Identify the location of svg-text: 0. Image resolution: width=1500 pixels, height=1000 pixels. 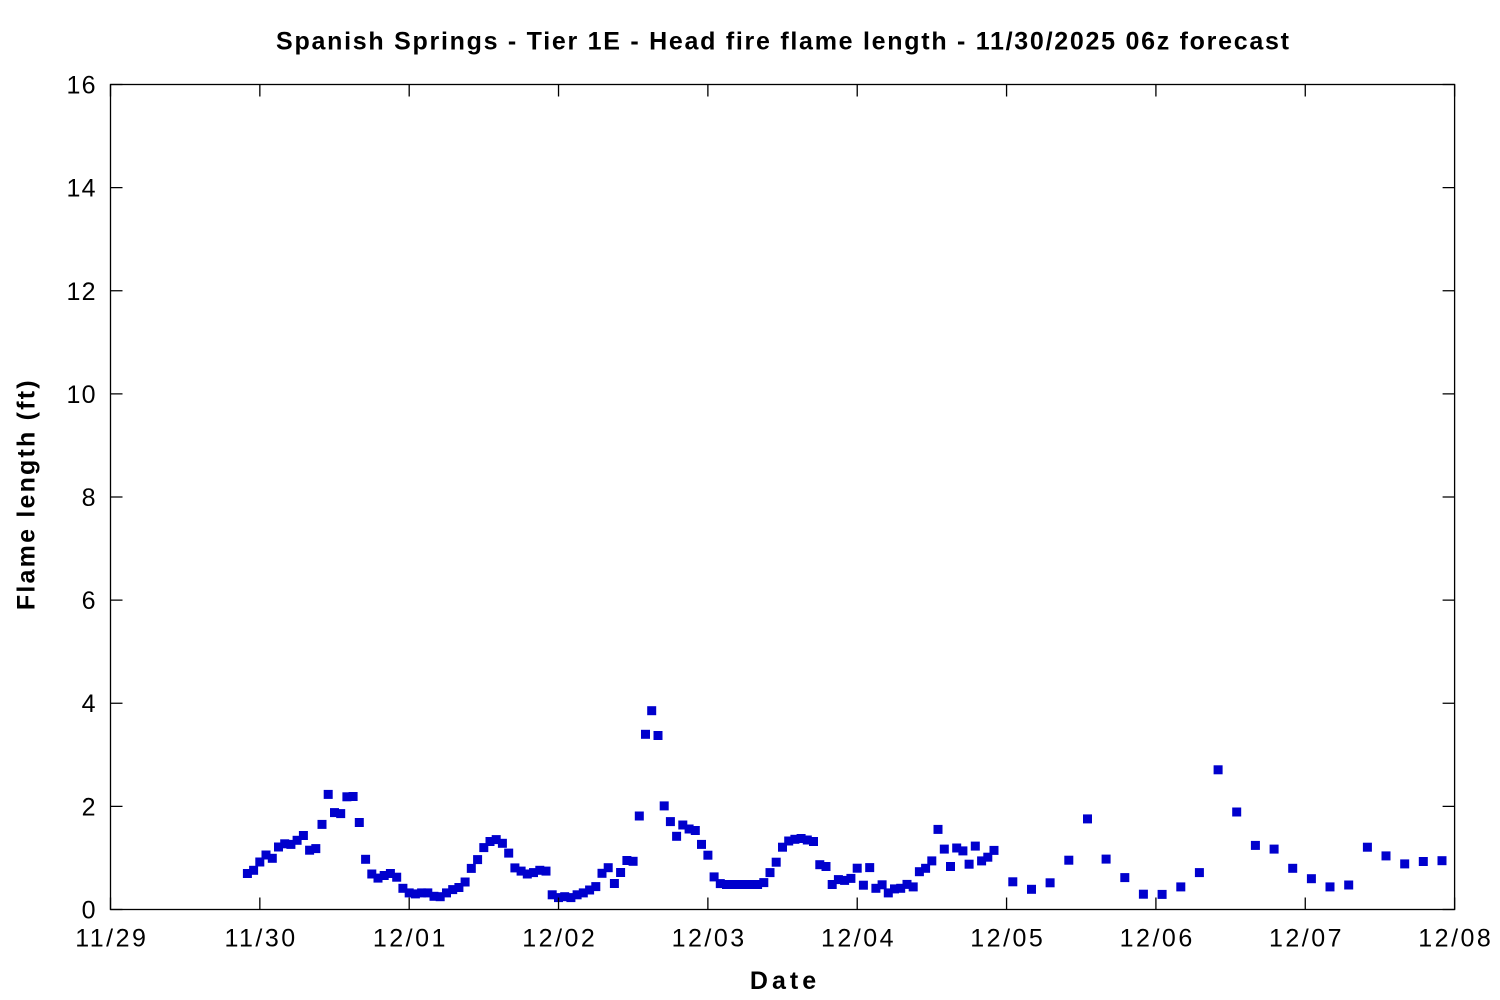
(89, 911).